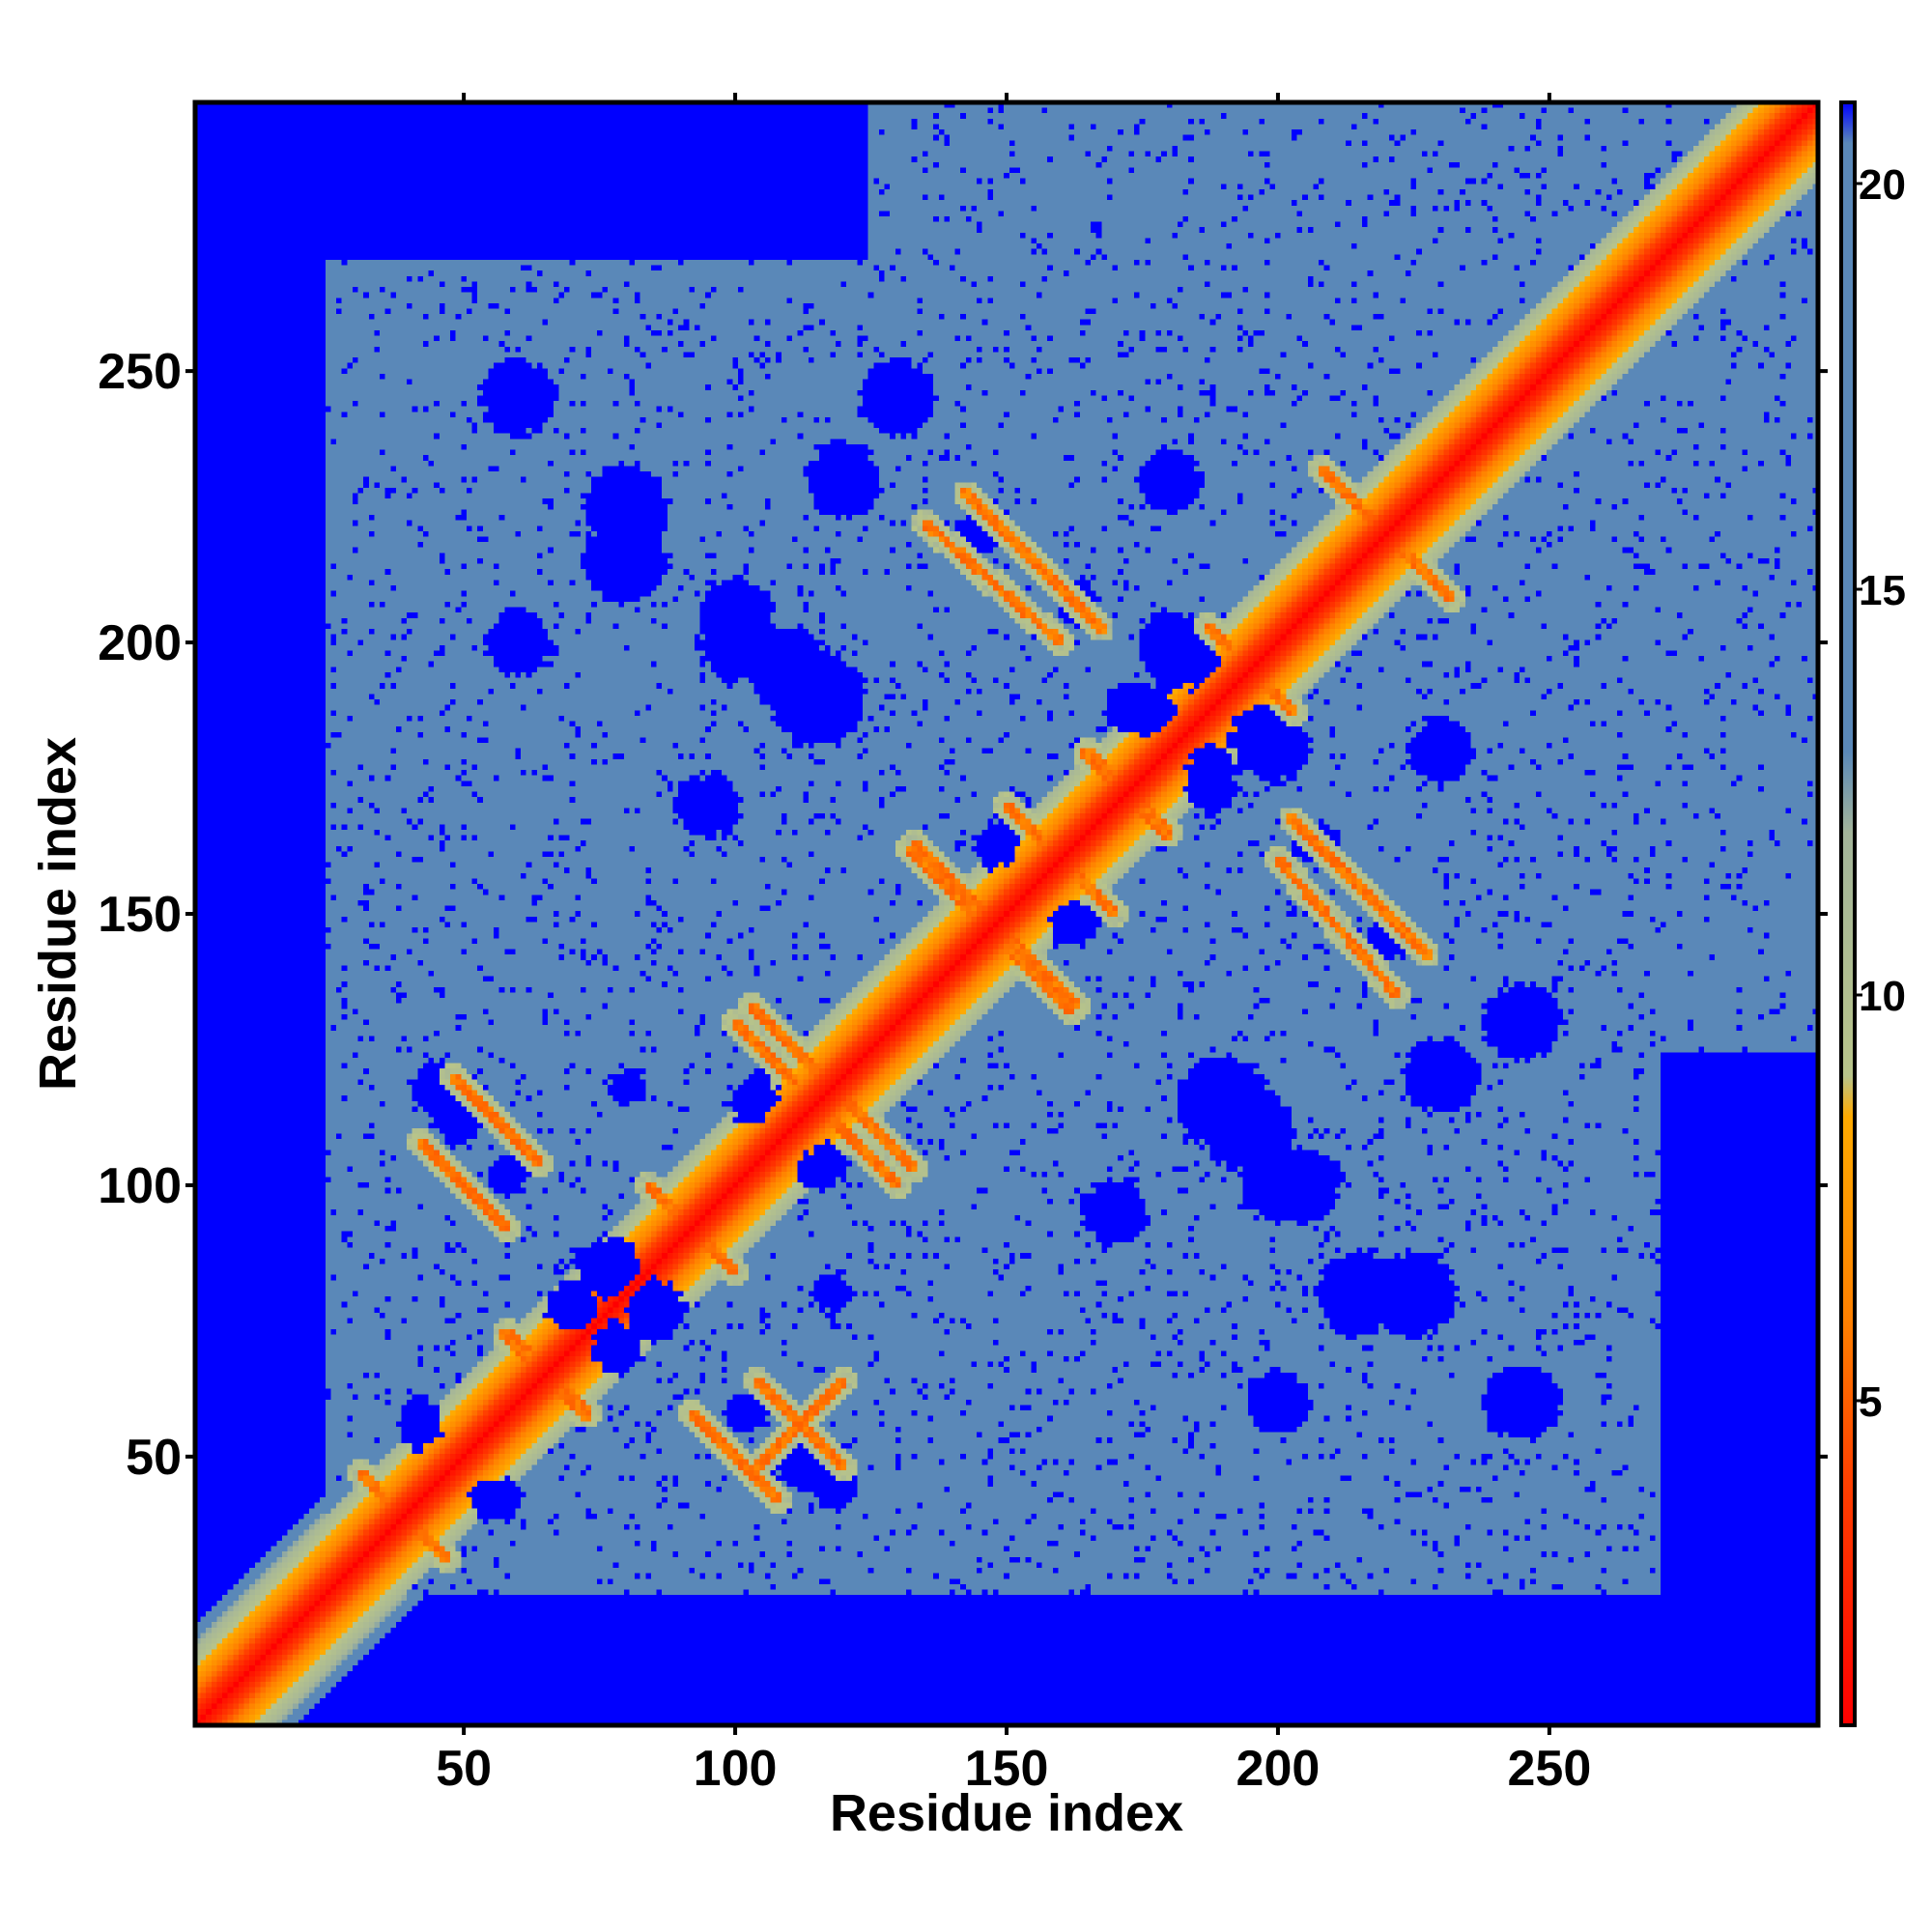  What do you see at coordinates (140, 643) in the screenshot?
I see `y-tick-label: 200` at bounding box center [140, 643].